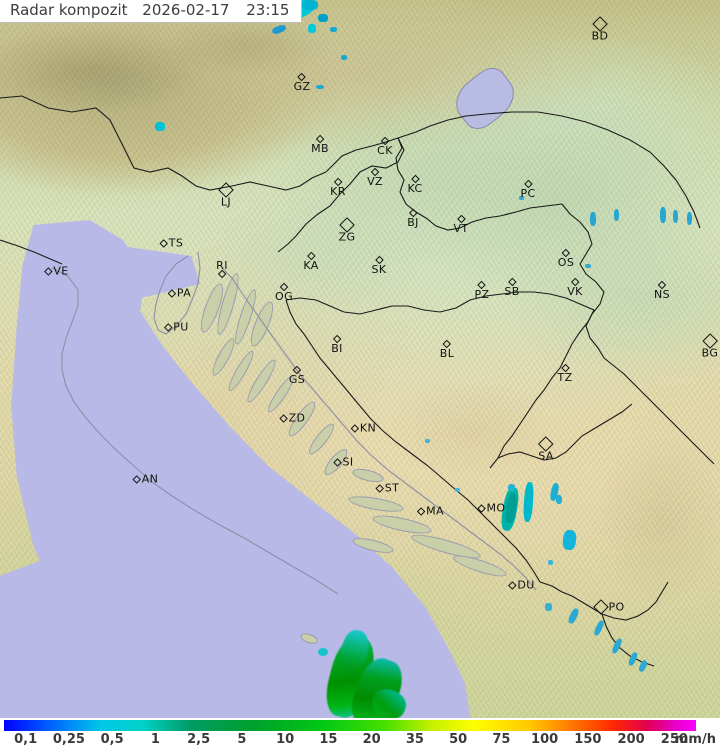 The image size is (720, 751). Describe the element at coordinates (171, 243) in the screenshot. I see `city-marker-ts: TS` at that location.